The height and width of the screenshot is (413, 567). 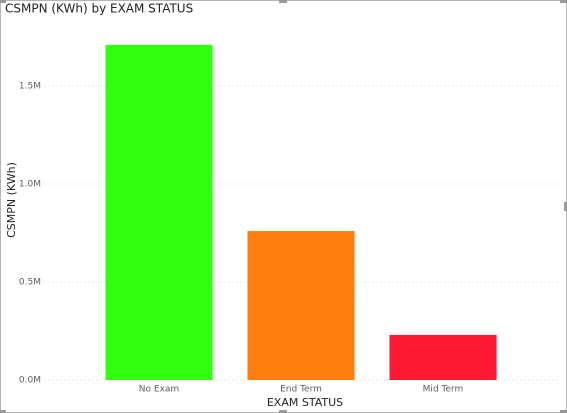 What do you see at coordinates (159, 390) in the screenshot?
I see `x-tick-label: No Exam` at bounding box center [159, 390].